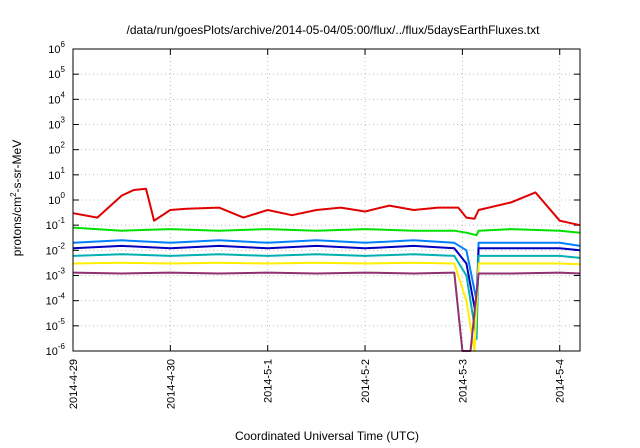 The width and height of the screenshot is (640, 448). I want to click on y-tick-label: 10⁻⁴, so click(56, 300).